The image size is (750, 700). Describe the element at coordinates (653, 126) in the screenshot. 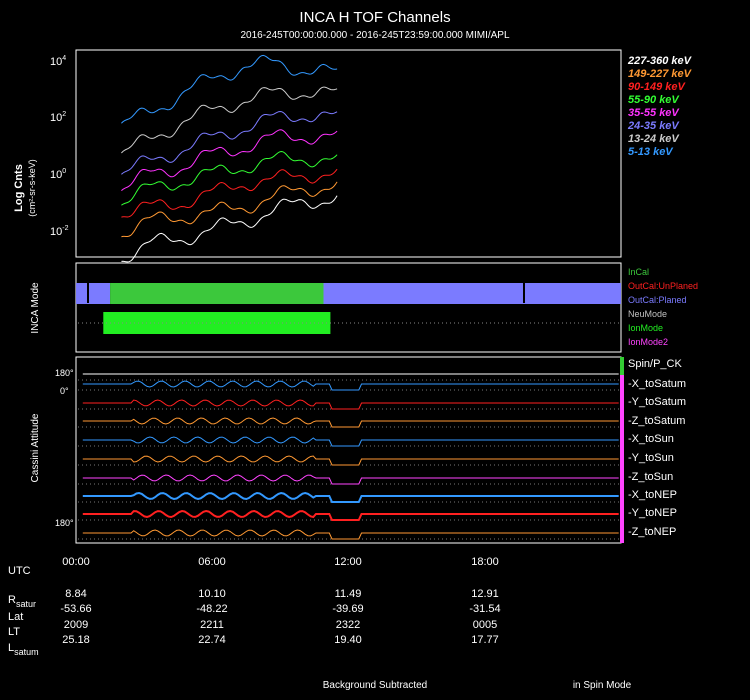

I see `legend-24-35: 24-35 keV` at that location.